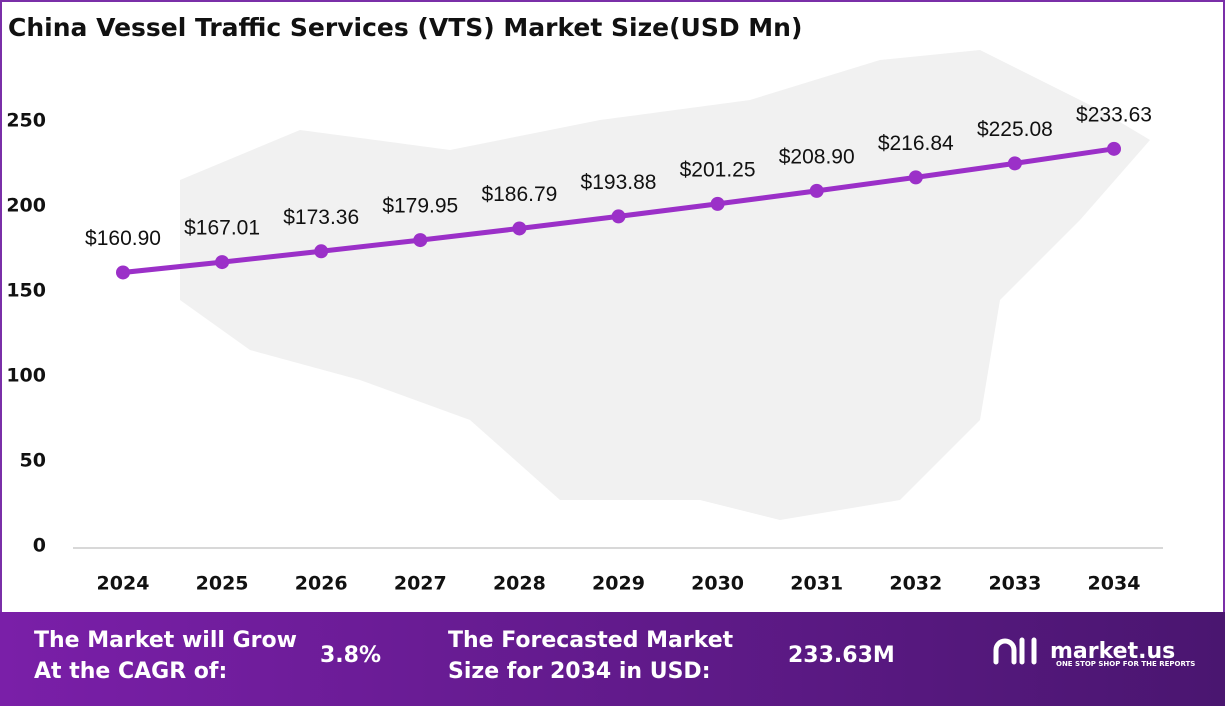 This screenshot has width=1225, height=706. I want to click on tagline: ONE STOP SHOP FOR THE REPORTS, so click(1125, 664).